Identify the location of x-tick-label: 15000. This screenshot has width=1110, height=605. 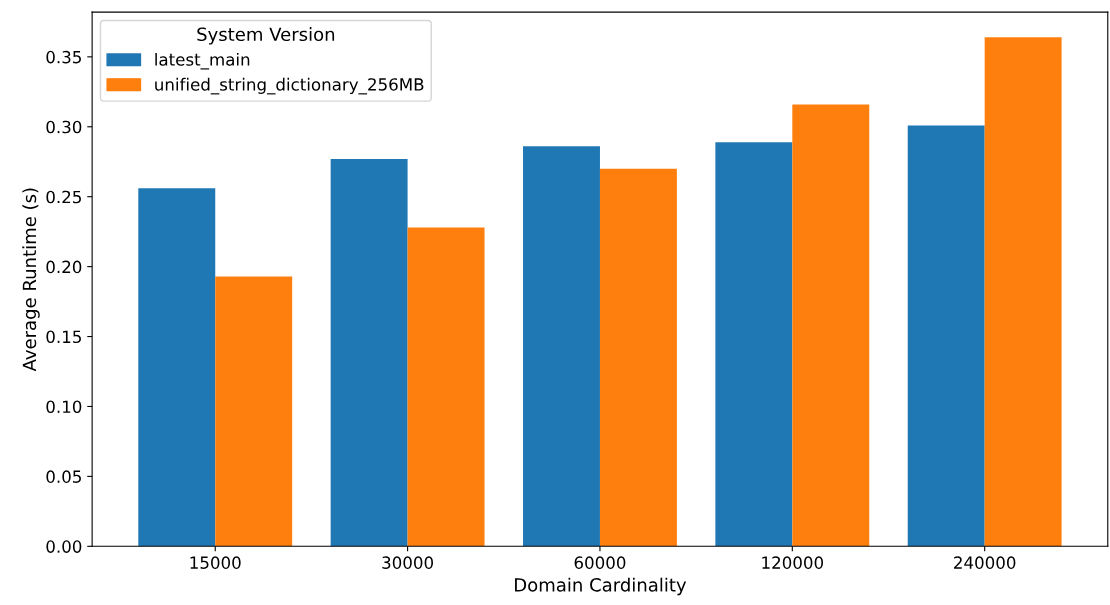
(215, 562).